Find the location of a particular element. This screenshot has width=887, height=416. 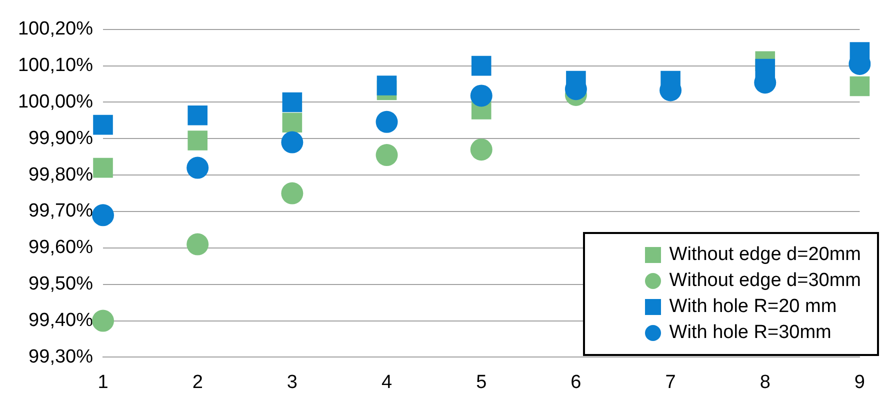

x-tick-label: 9 is located at coordinates (860, 382).